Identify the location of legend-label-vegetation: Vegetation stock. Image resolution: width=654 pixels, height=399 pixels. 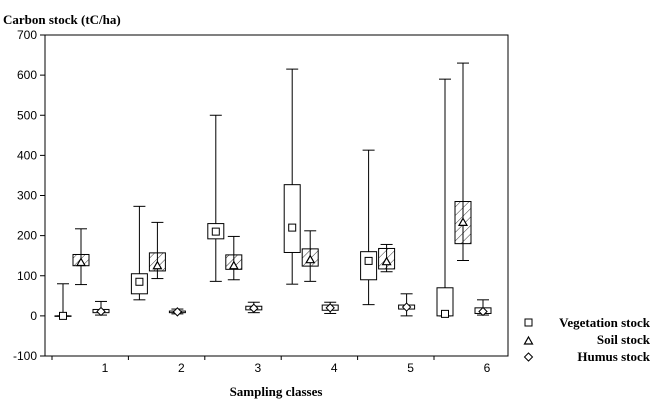
(605, 322).